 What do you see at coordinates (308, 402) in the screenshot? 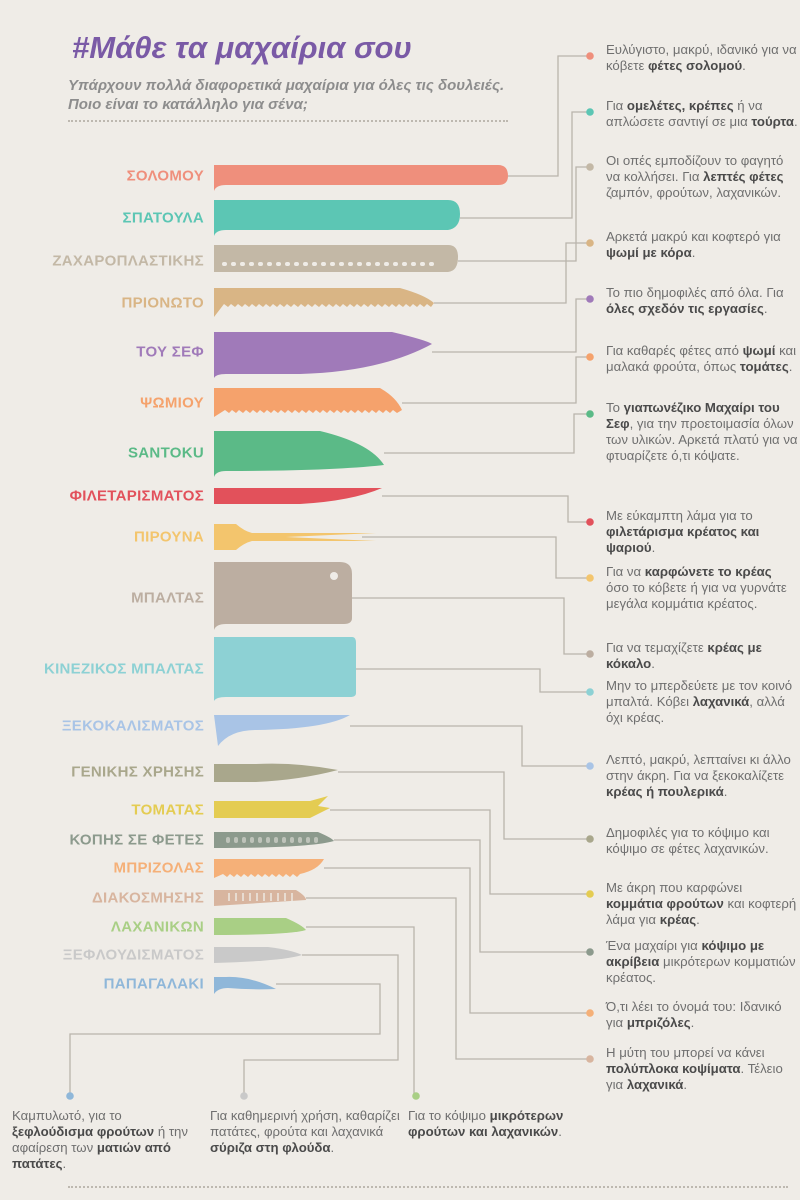
I see `bread-knife-icon` at bounding box center [308, 402].